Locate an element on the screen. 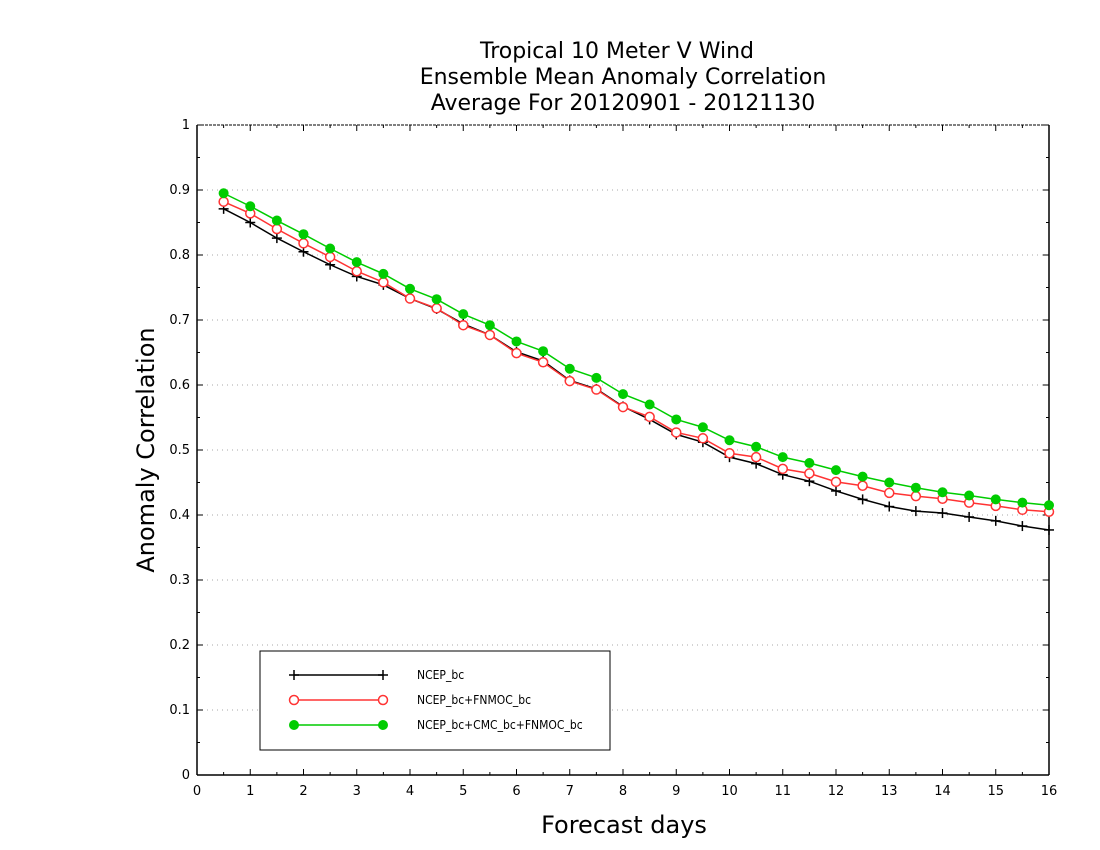  x-tick-label-10: 10 is located at coordinates (729, 791).